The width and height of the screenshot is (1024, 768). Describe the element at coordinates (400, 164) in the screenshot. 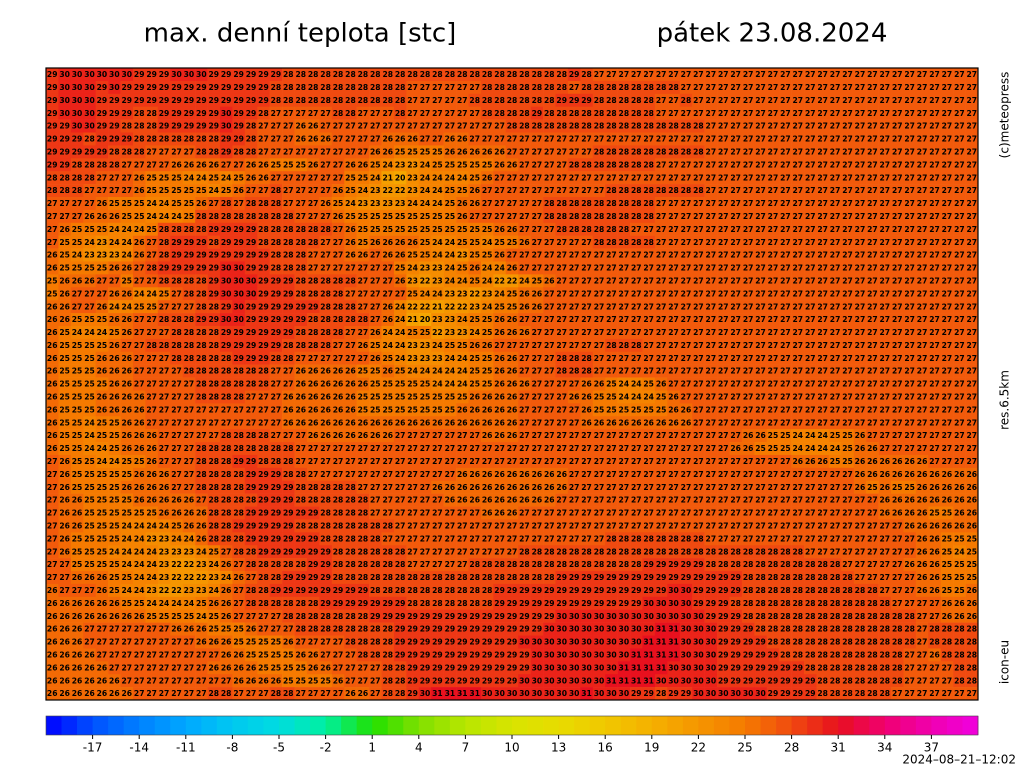

I see `cell-value: 23` at that location.